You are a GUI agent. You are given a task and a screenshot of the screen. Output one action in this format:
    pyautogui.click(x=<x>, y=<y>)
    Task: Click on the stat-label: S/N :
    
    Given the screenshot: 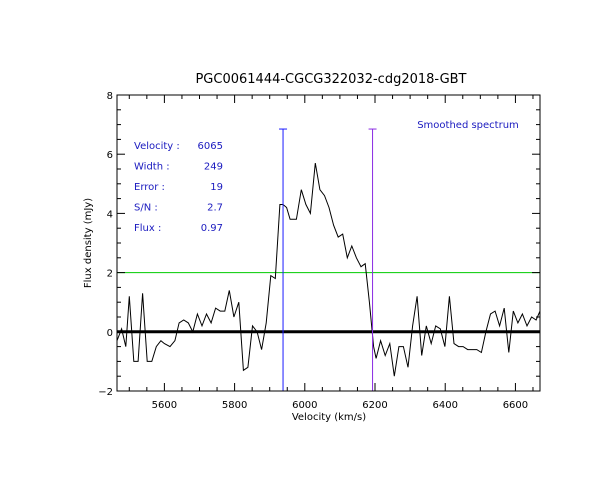 What is the action you would take?
    pyautogui.click(x=146, y=208)
    